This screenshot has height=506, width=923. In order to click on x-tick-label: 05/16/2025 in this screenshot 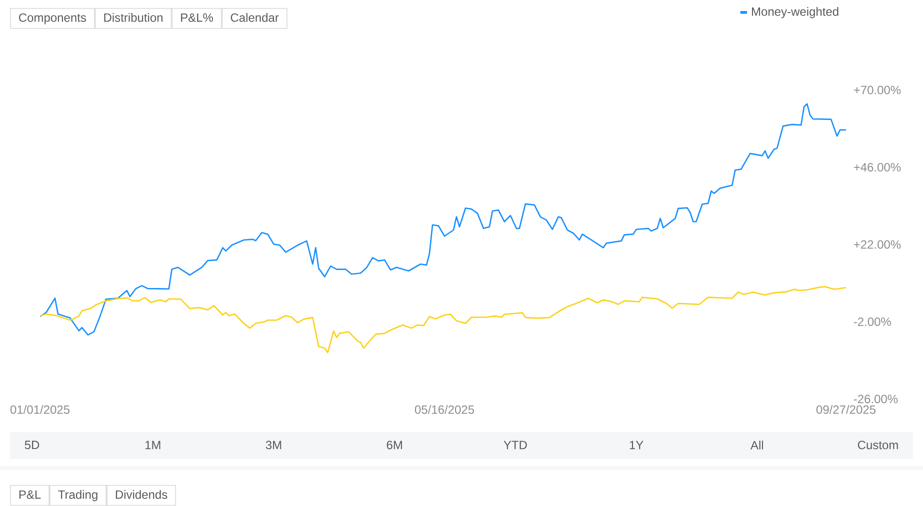, I will do `click(444, 409)`.